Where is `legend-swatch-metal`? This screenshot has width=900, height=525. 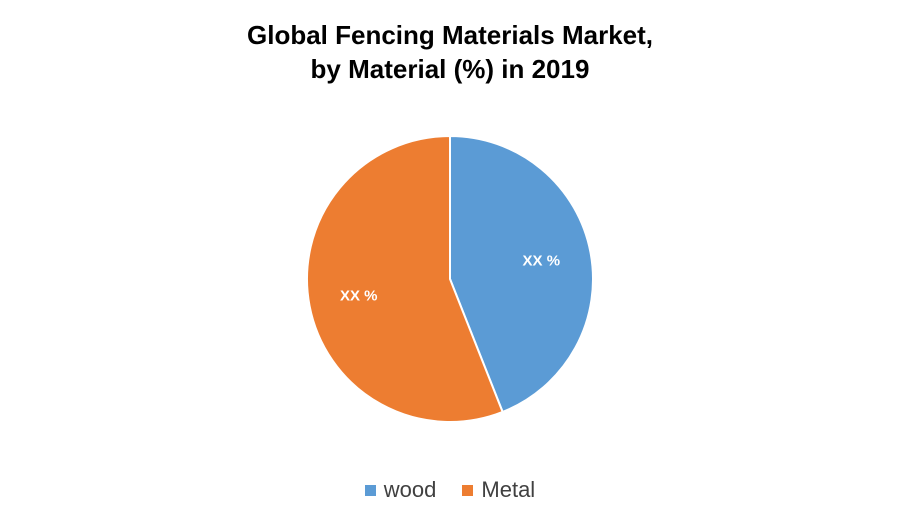
legend-swatch-metal is located at coordinates (468, 490).